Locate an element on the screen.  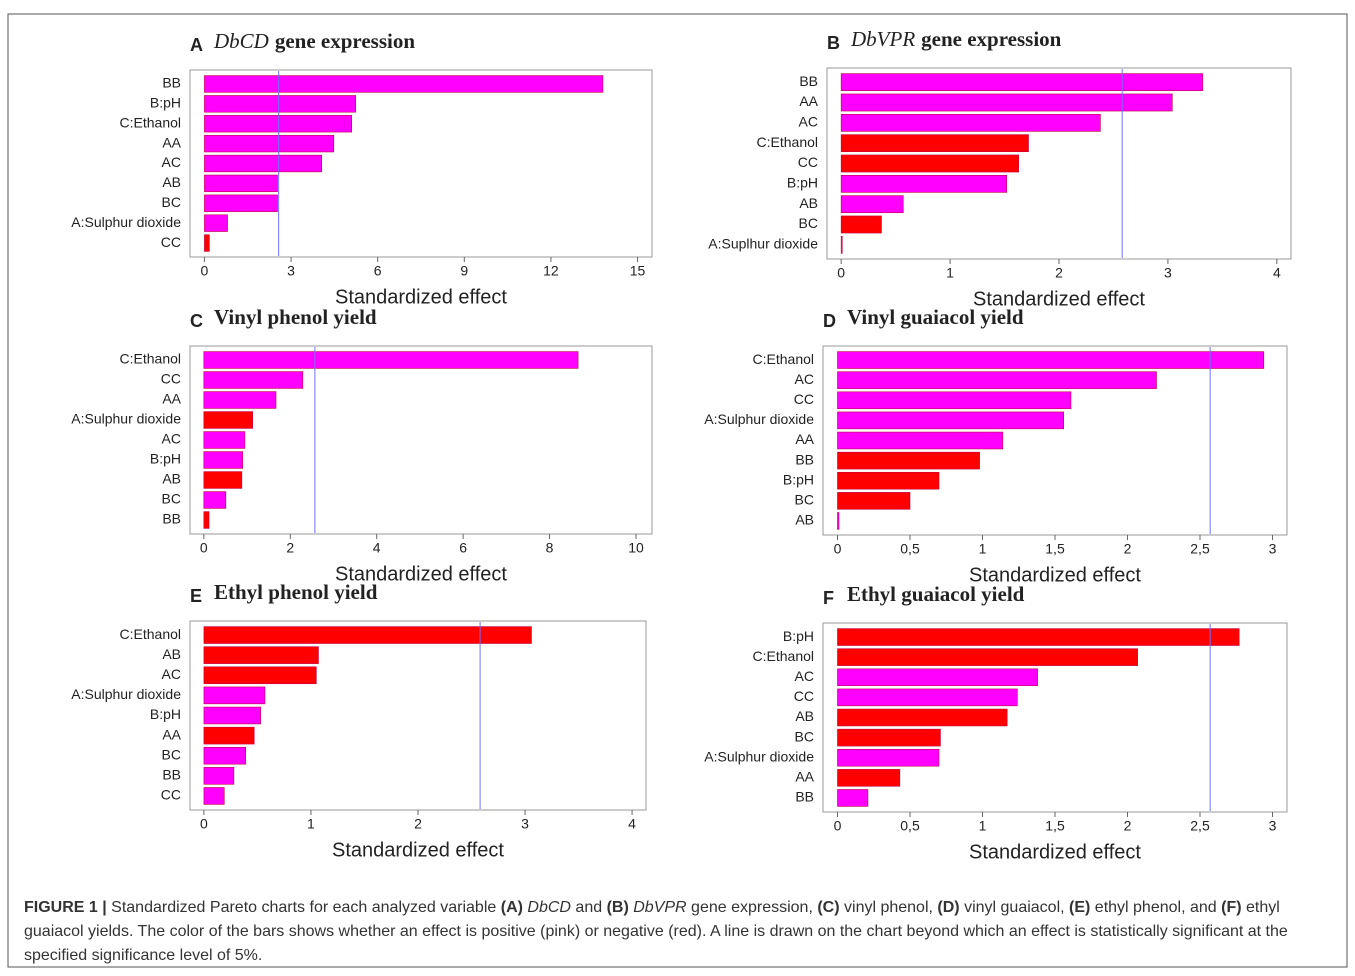
chart-title: Vinyl phenol yield is located at coordinates (295, 317).